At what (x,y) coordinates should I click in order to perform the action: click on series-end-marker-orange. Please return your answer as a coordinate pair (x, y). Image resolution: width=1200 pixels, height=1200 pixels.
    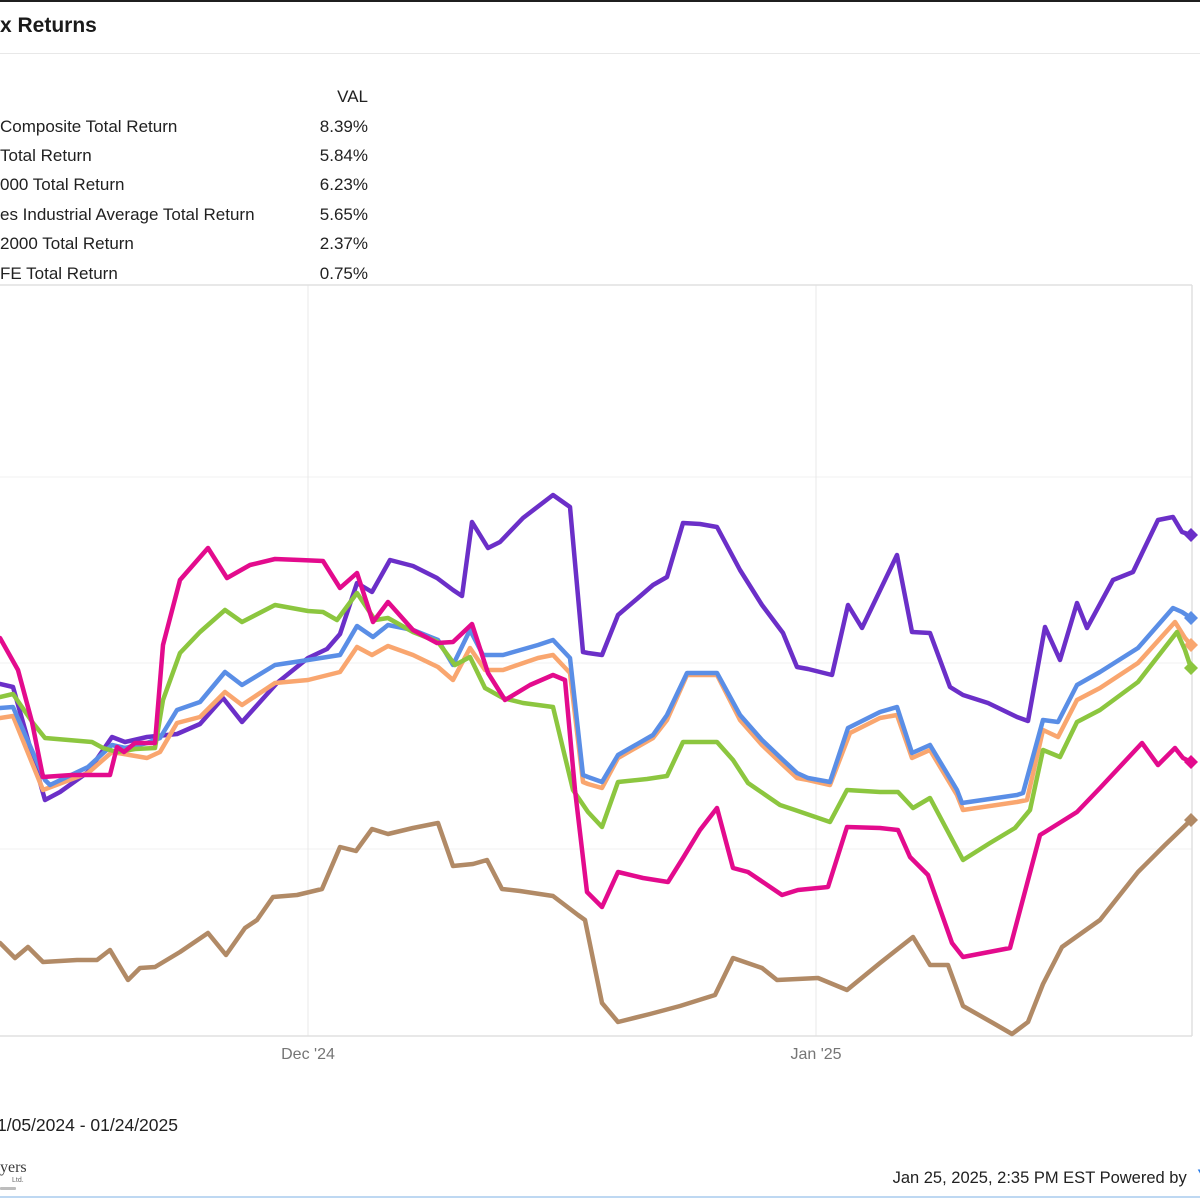
    Looking at the image, I should click on (1191, 645).